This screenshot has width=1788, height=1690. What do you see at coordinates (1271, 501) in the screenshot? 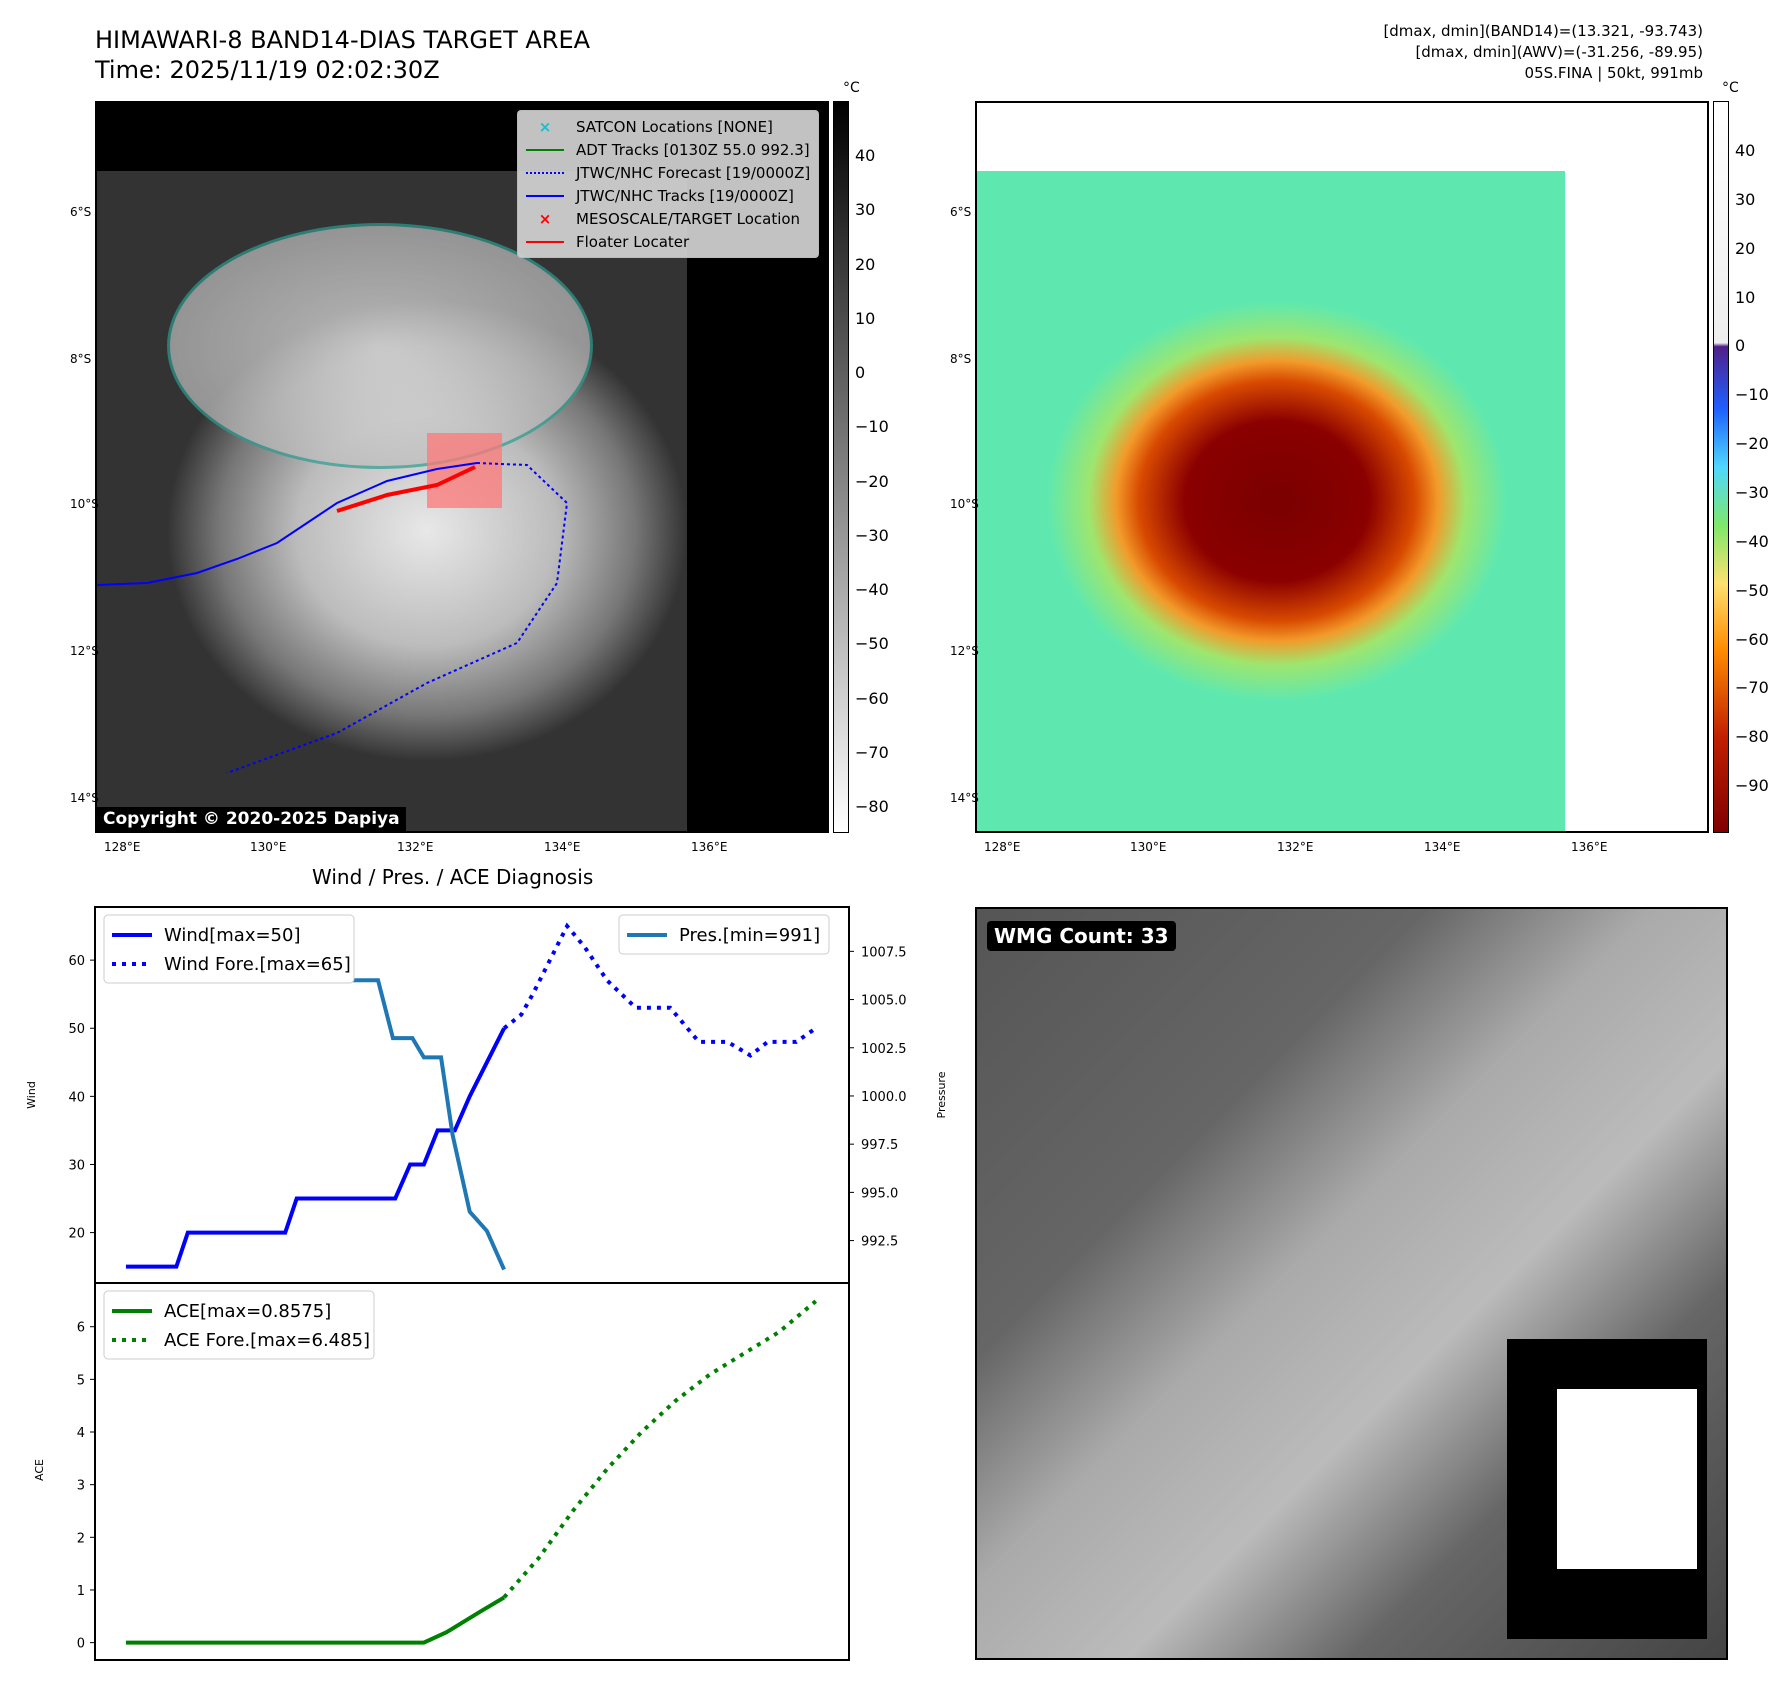
I see `awv-imagery` at bounding box center [1271, 501].